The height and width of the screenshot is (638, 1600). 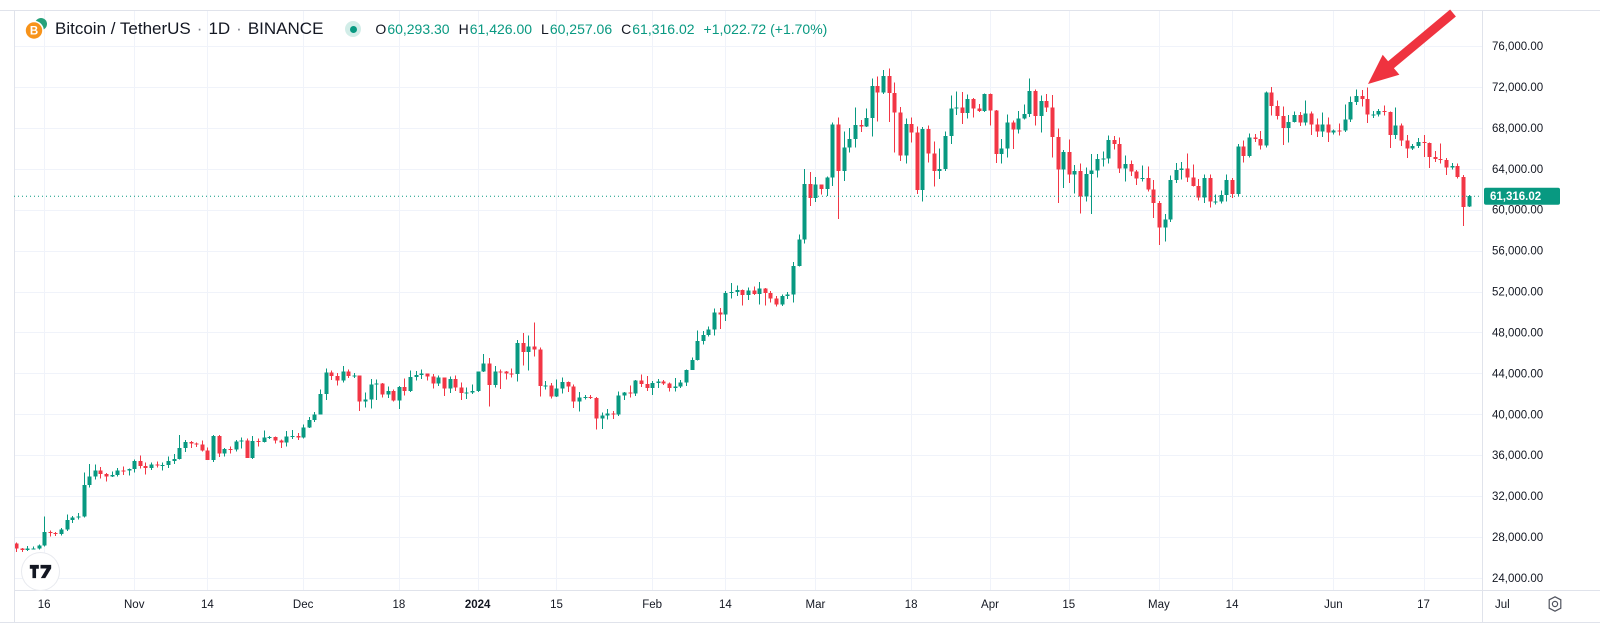 What do you see at coordinates (545, 29) in the screenshot?
I see `low-label: L` at bounding box center [545, 29].